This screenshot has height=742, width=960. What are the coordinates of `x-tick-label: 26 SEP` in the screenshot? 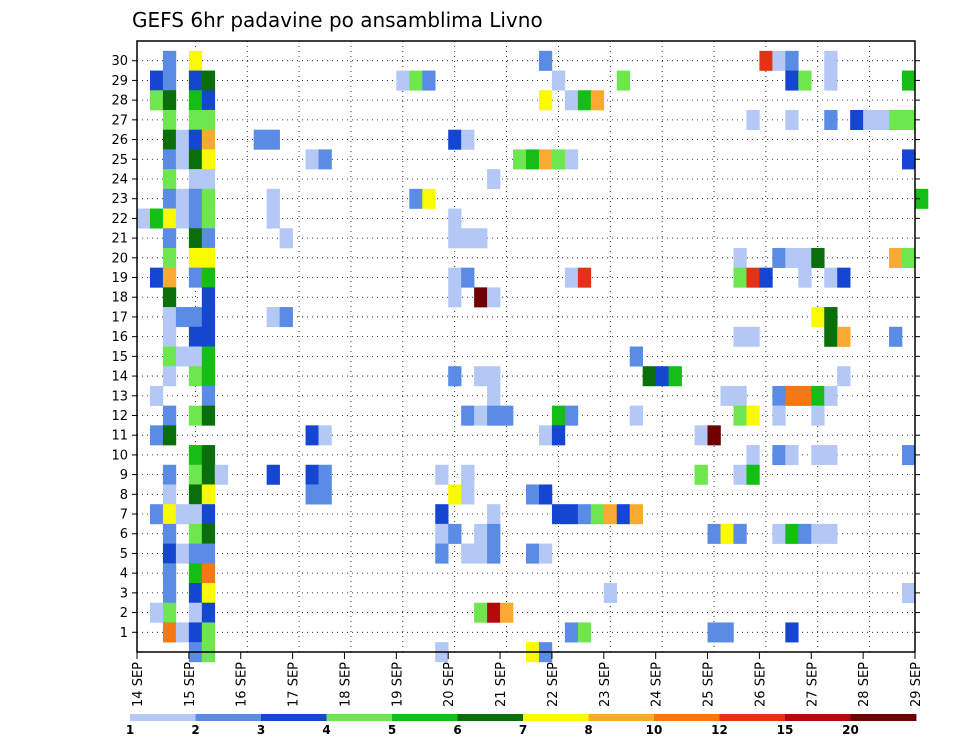 It's located at (760, 684).